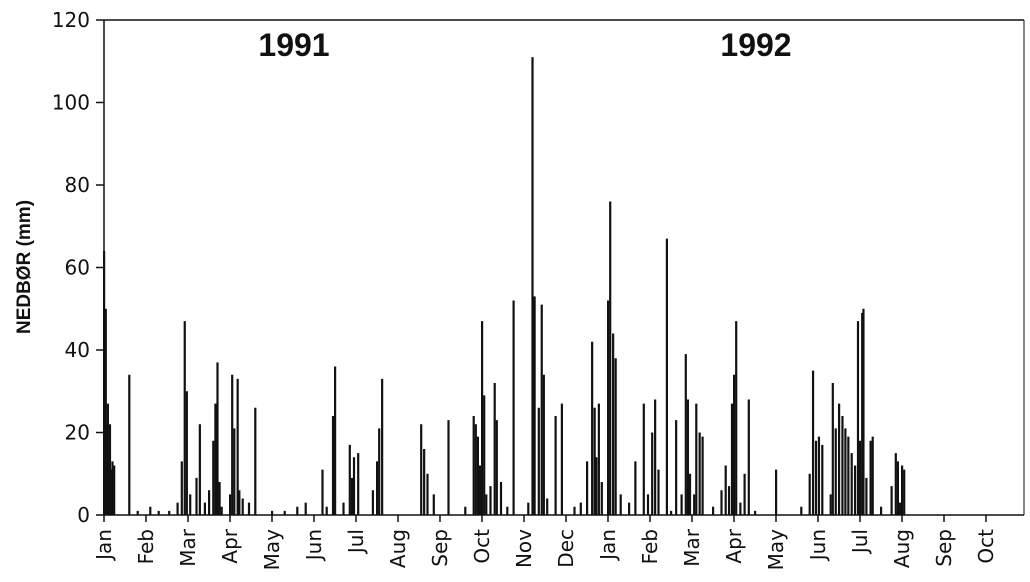  Describe the element at coordinates (755, 45) in the screenshot. I see `year-label: 1992` at that location.